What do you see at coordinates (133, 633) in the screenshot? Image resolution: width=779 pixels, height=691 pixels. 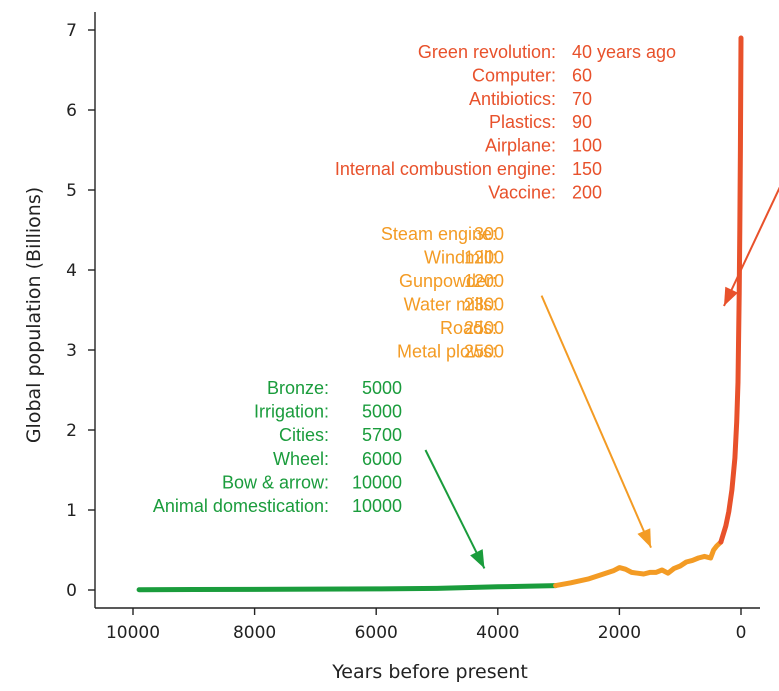 I see `x-tick-label: 10000` at bounding box center [133, 633].